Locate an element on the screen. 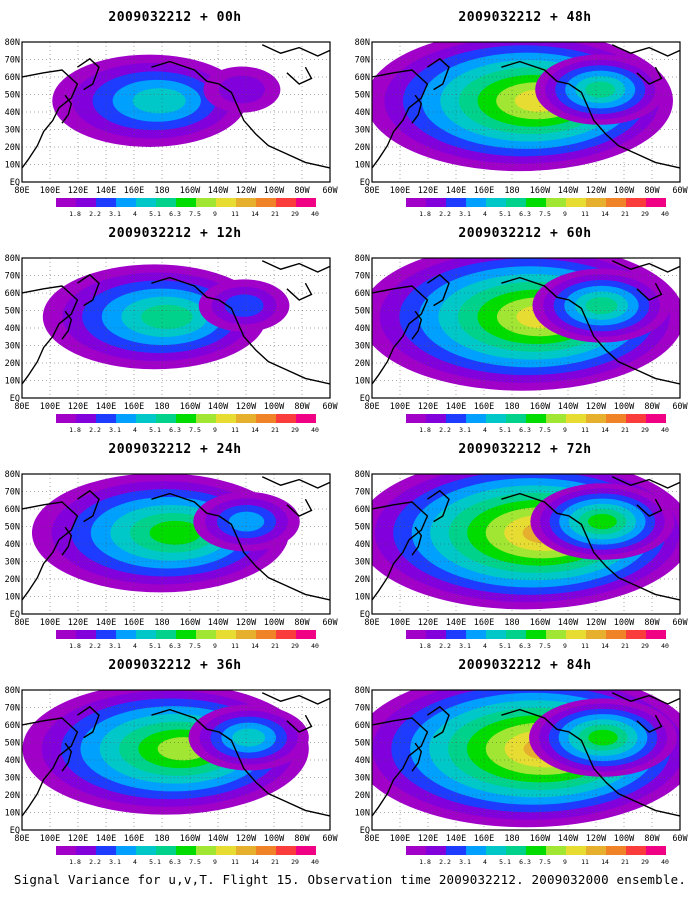  lon-label: 140E is located at coordinates (456, 407).